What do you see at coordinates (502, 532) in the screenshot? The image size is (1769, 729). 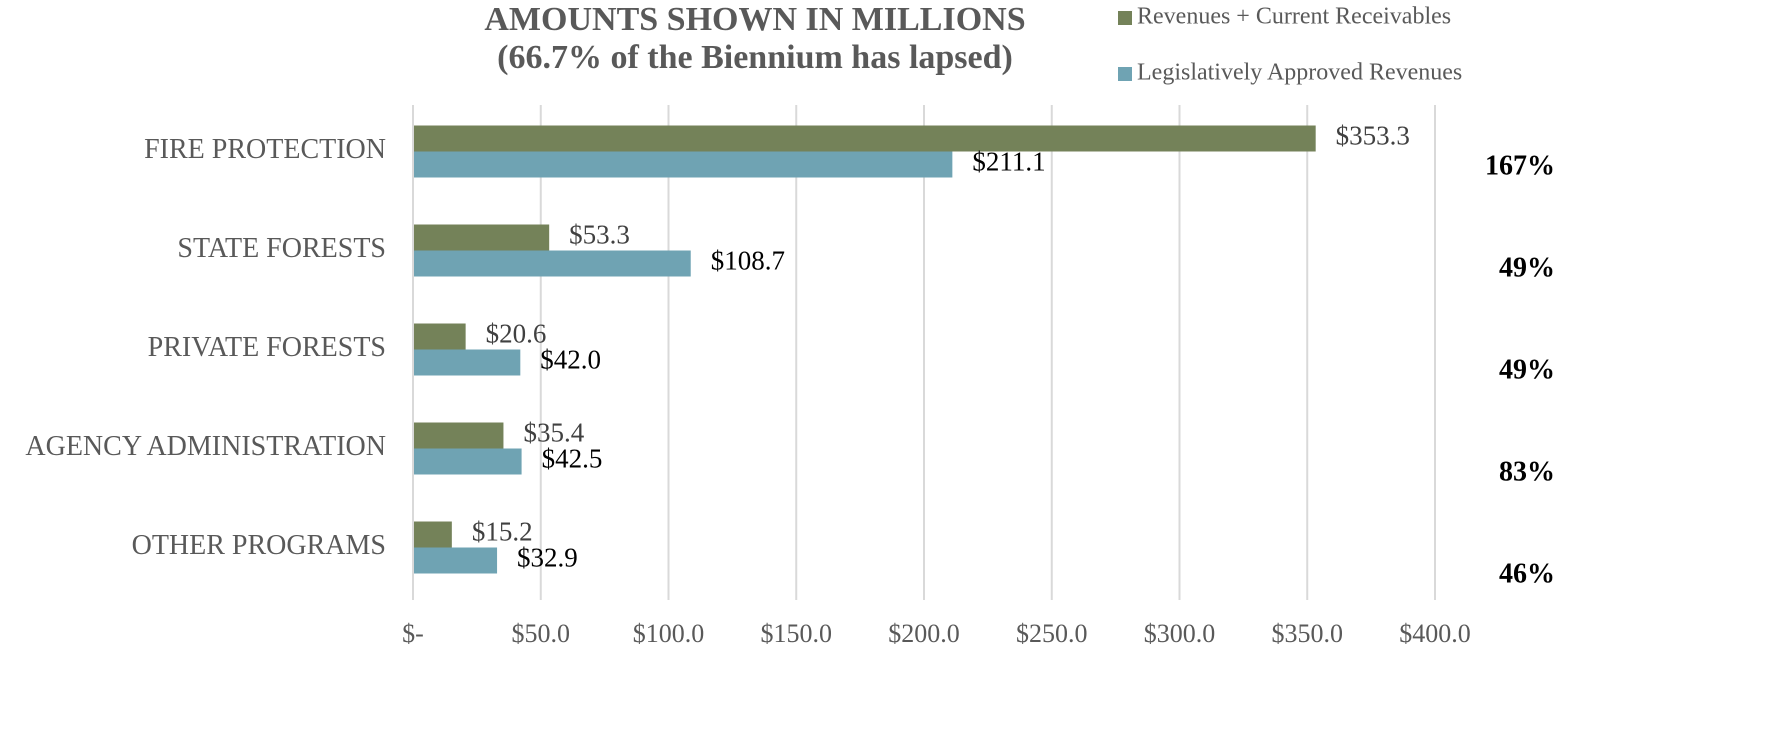 I see `data-label: $15.2` at bounding box center [502, 532].